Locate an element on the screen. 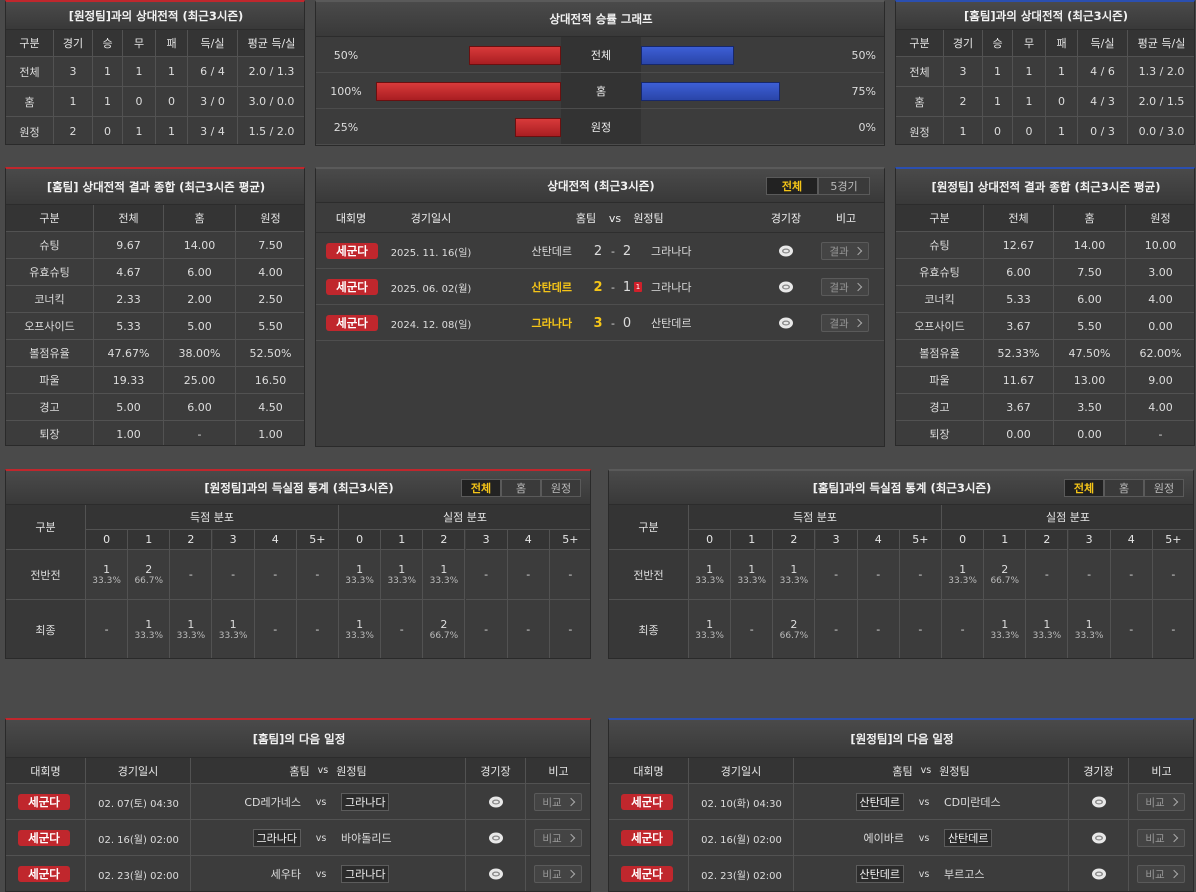 The height and width of the screenshot is (892, 1196). table-cell: 2.0 / 1.3 is located at coordinates (271, 72).